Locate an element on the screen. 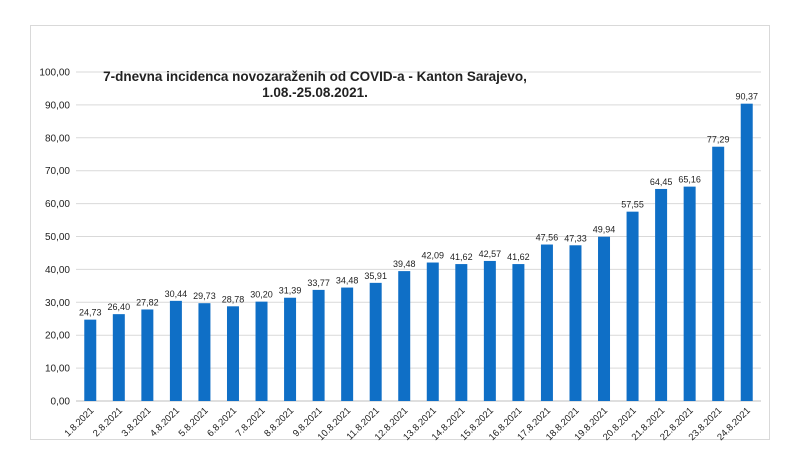 This screenshot has height=450, width=800. data-label: 49,94 is located at coordinates (604, 230).